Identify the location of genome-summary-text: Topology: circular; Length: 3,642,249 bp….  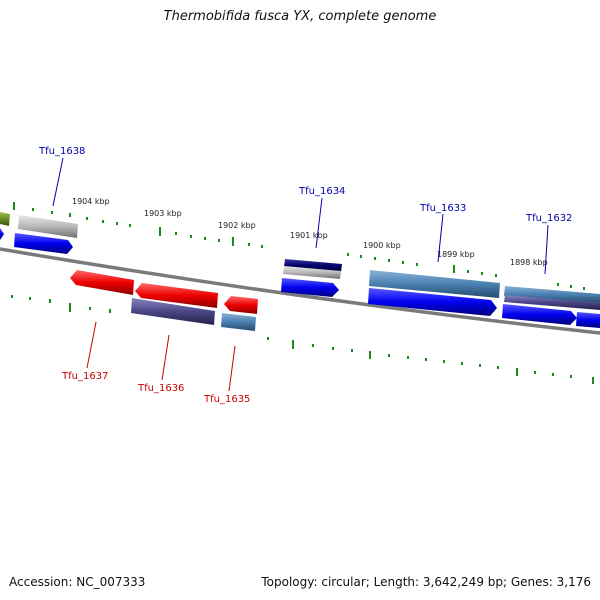
(426, 582).